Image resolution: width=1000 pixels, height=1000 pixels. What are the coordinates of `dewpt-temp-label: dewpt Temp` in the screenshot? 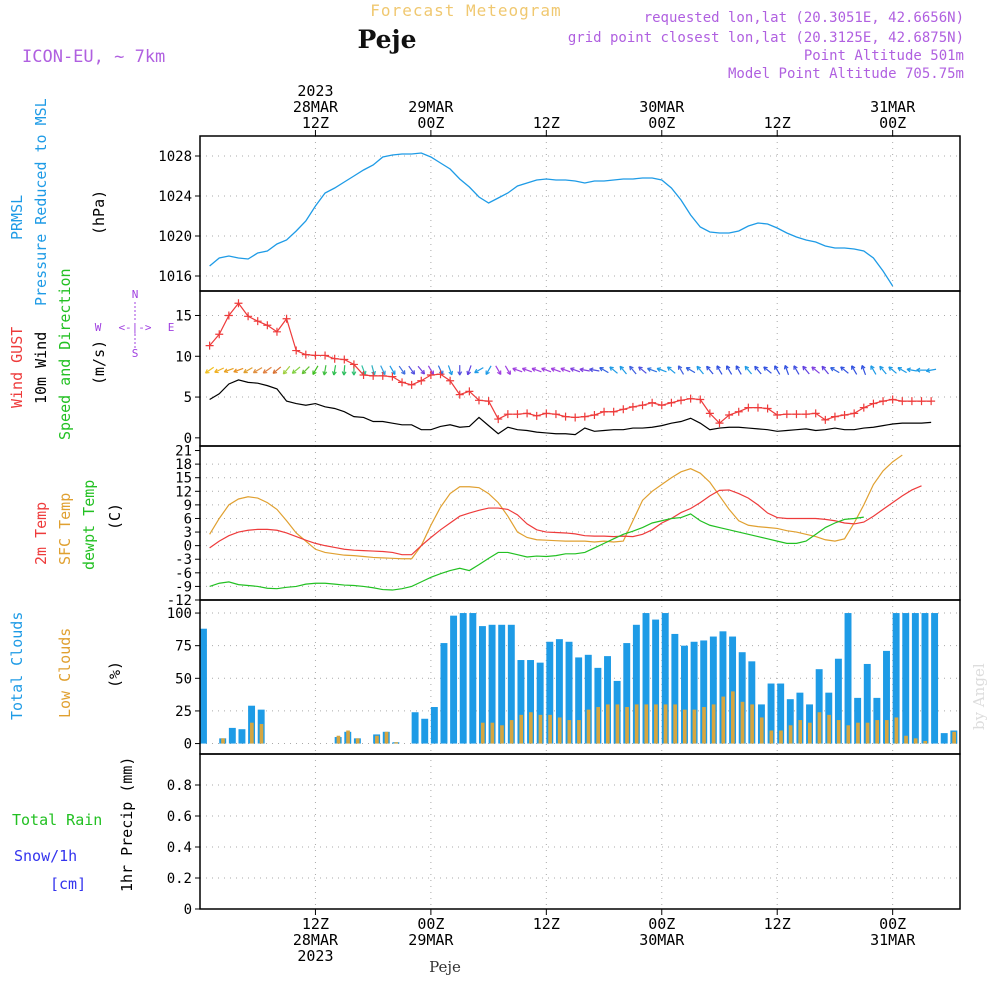 It's located at (89, 525).